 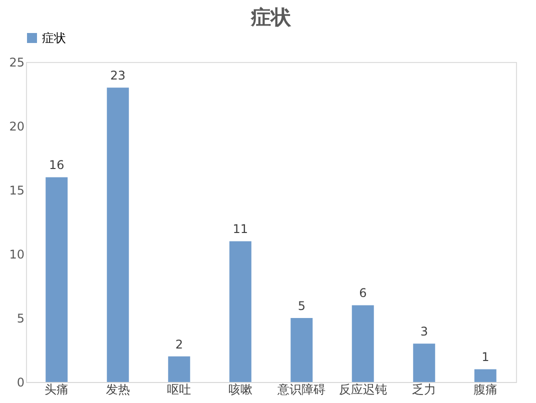 What do you see at coordinates (56, 389) in the screenshot?
I see `x-tick-label: 头痛` at bounding box center [56, 389].